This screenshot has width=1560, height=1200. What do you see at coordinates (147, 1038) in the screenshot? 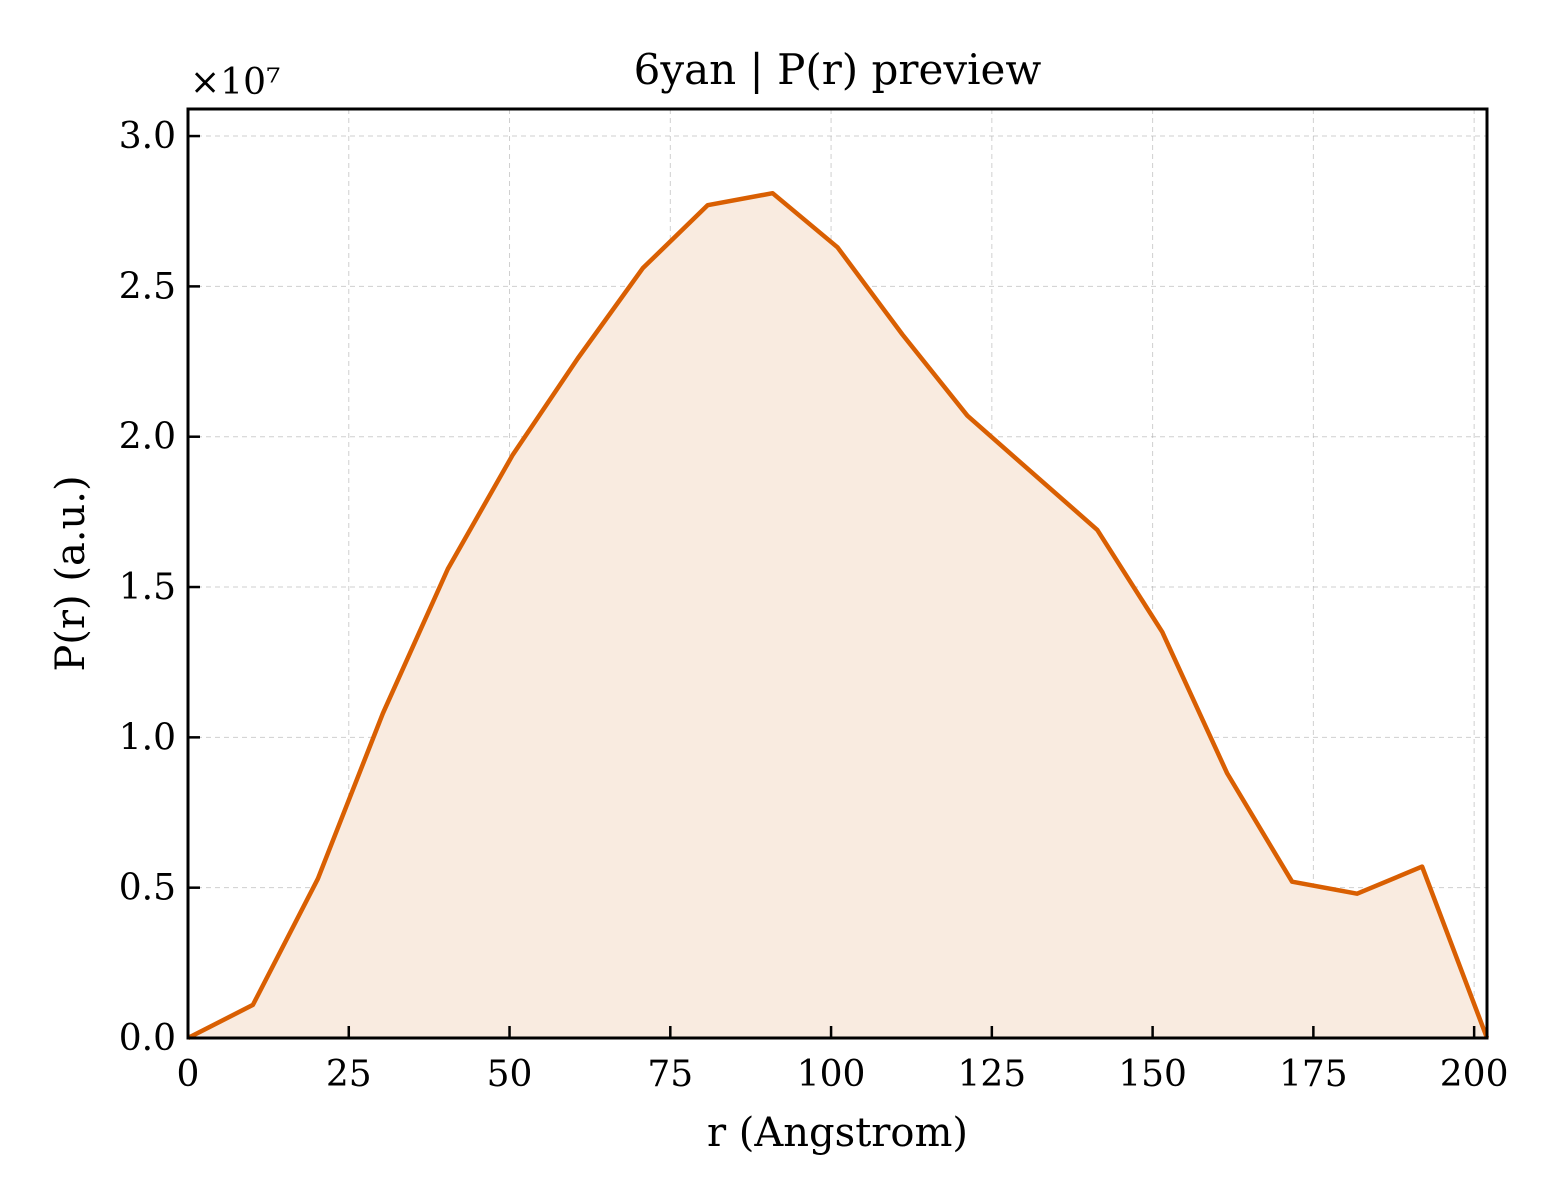
I see `y-tick-label: 0.0` at bounding box center [147, 1038].